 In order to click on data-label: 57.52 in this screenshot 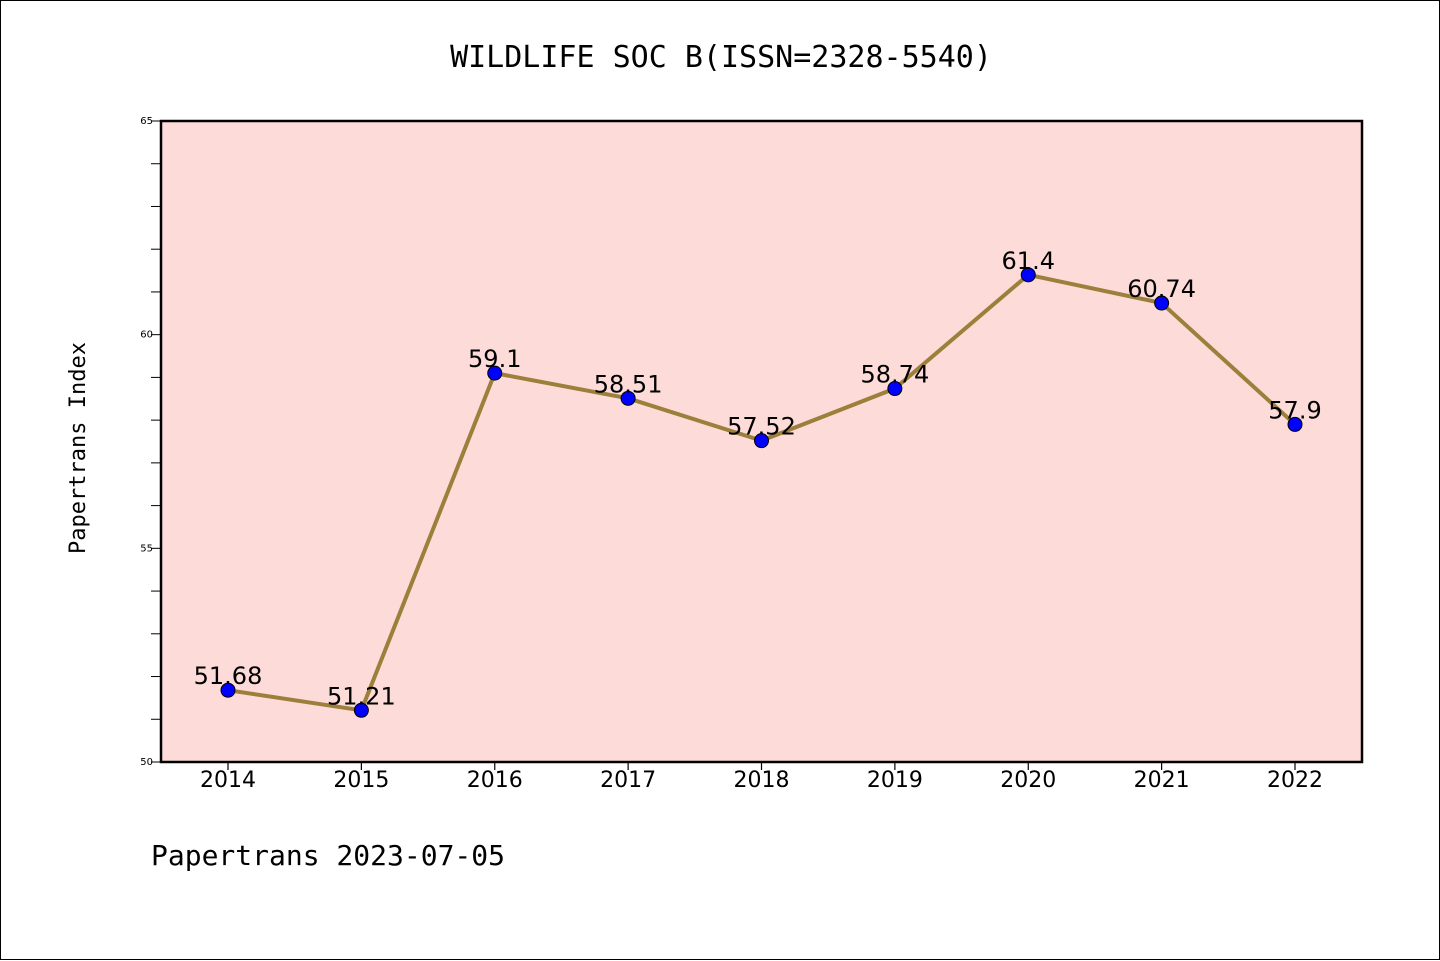, I will do `click(761, 427)`.